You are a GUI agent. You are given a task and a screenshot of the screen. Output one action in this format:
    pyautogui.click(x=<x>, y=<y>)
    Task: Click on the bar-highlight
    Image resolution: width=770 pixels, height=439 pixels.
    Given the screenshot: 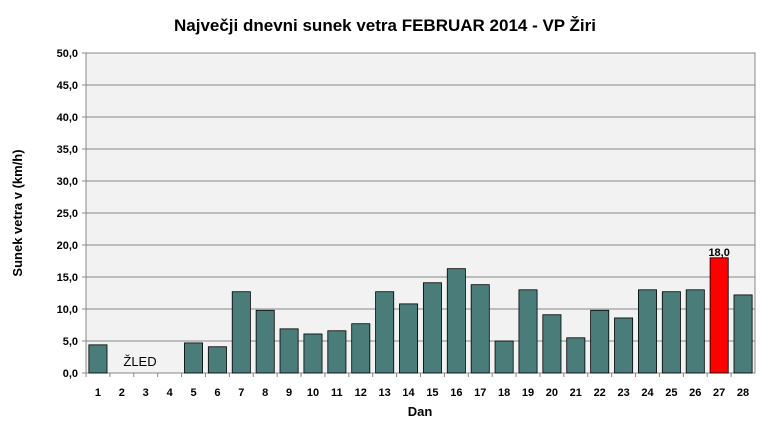 What is the action you would take?
    pyautogui.click(x=719, y=315)
    